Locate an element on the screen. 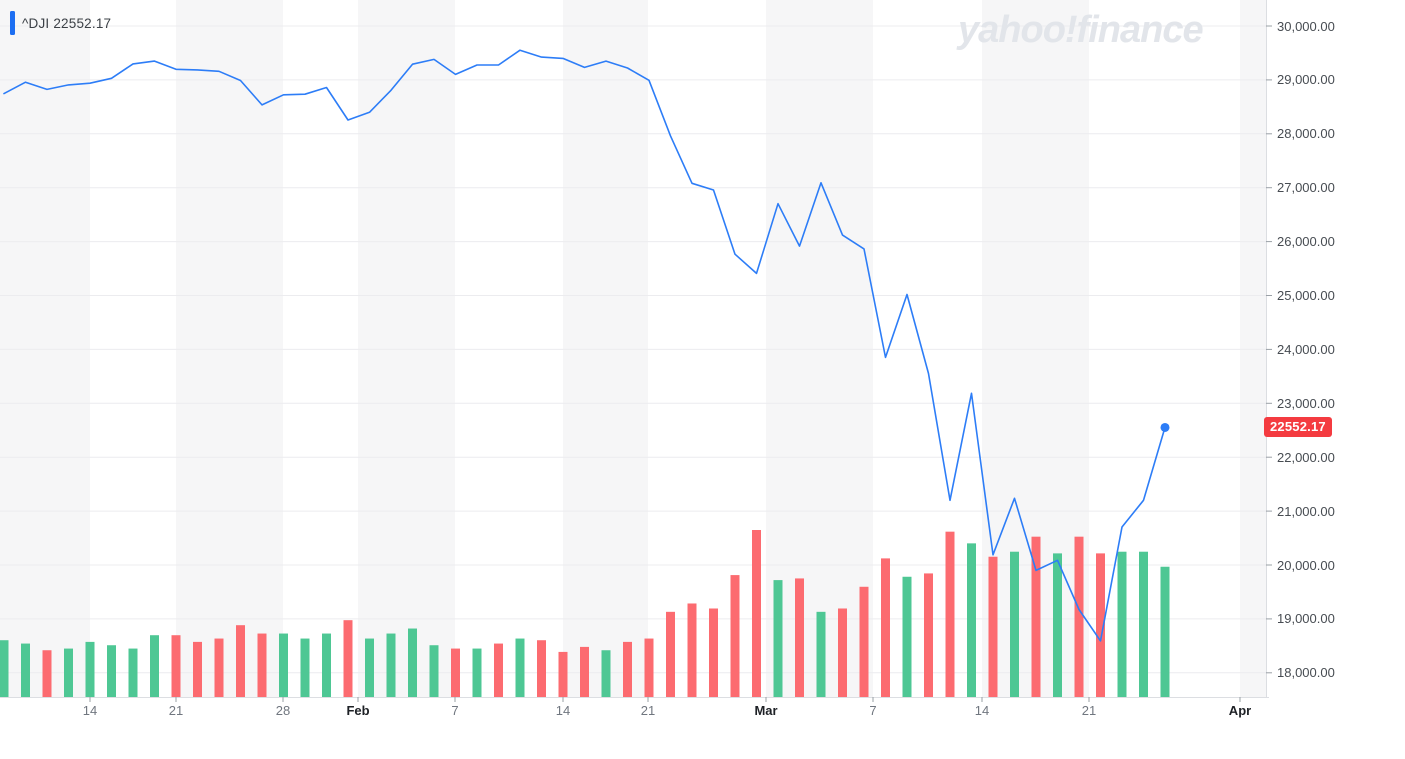 The image size is (1405, 759). last-price-badge: 22552.17 is located at coordinates (1298, 427).